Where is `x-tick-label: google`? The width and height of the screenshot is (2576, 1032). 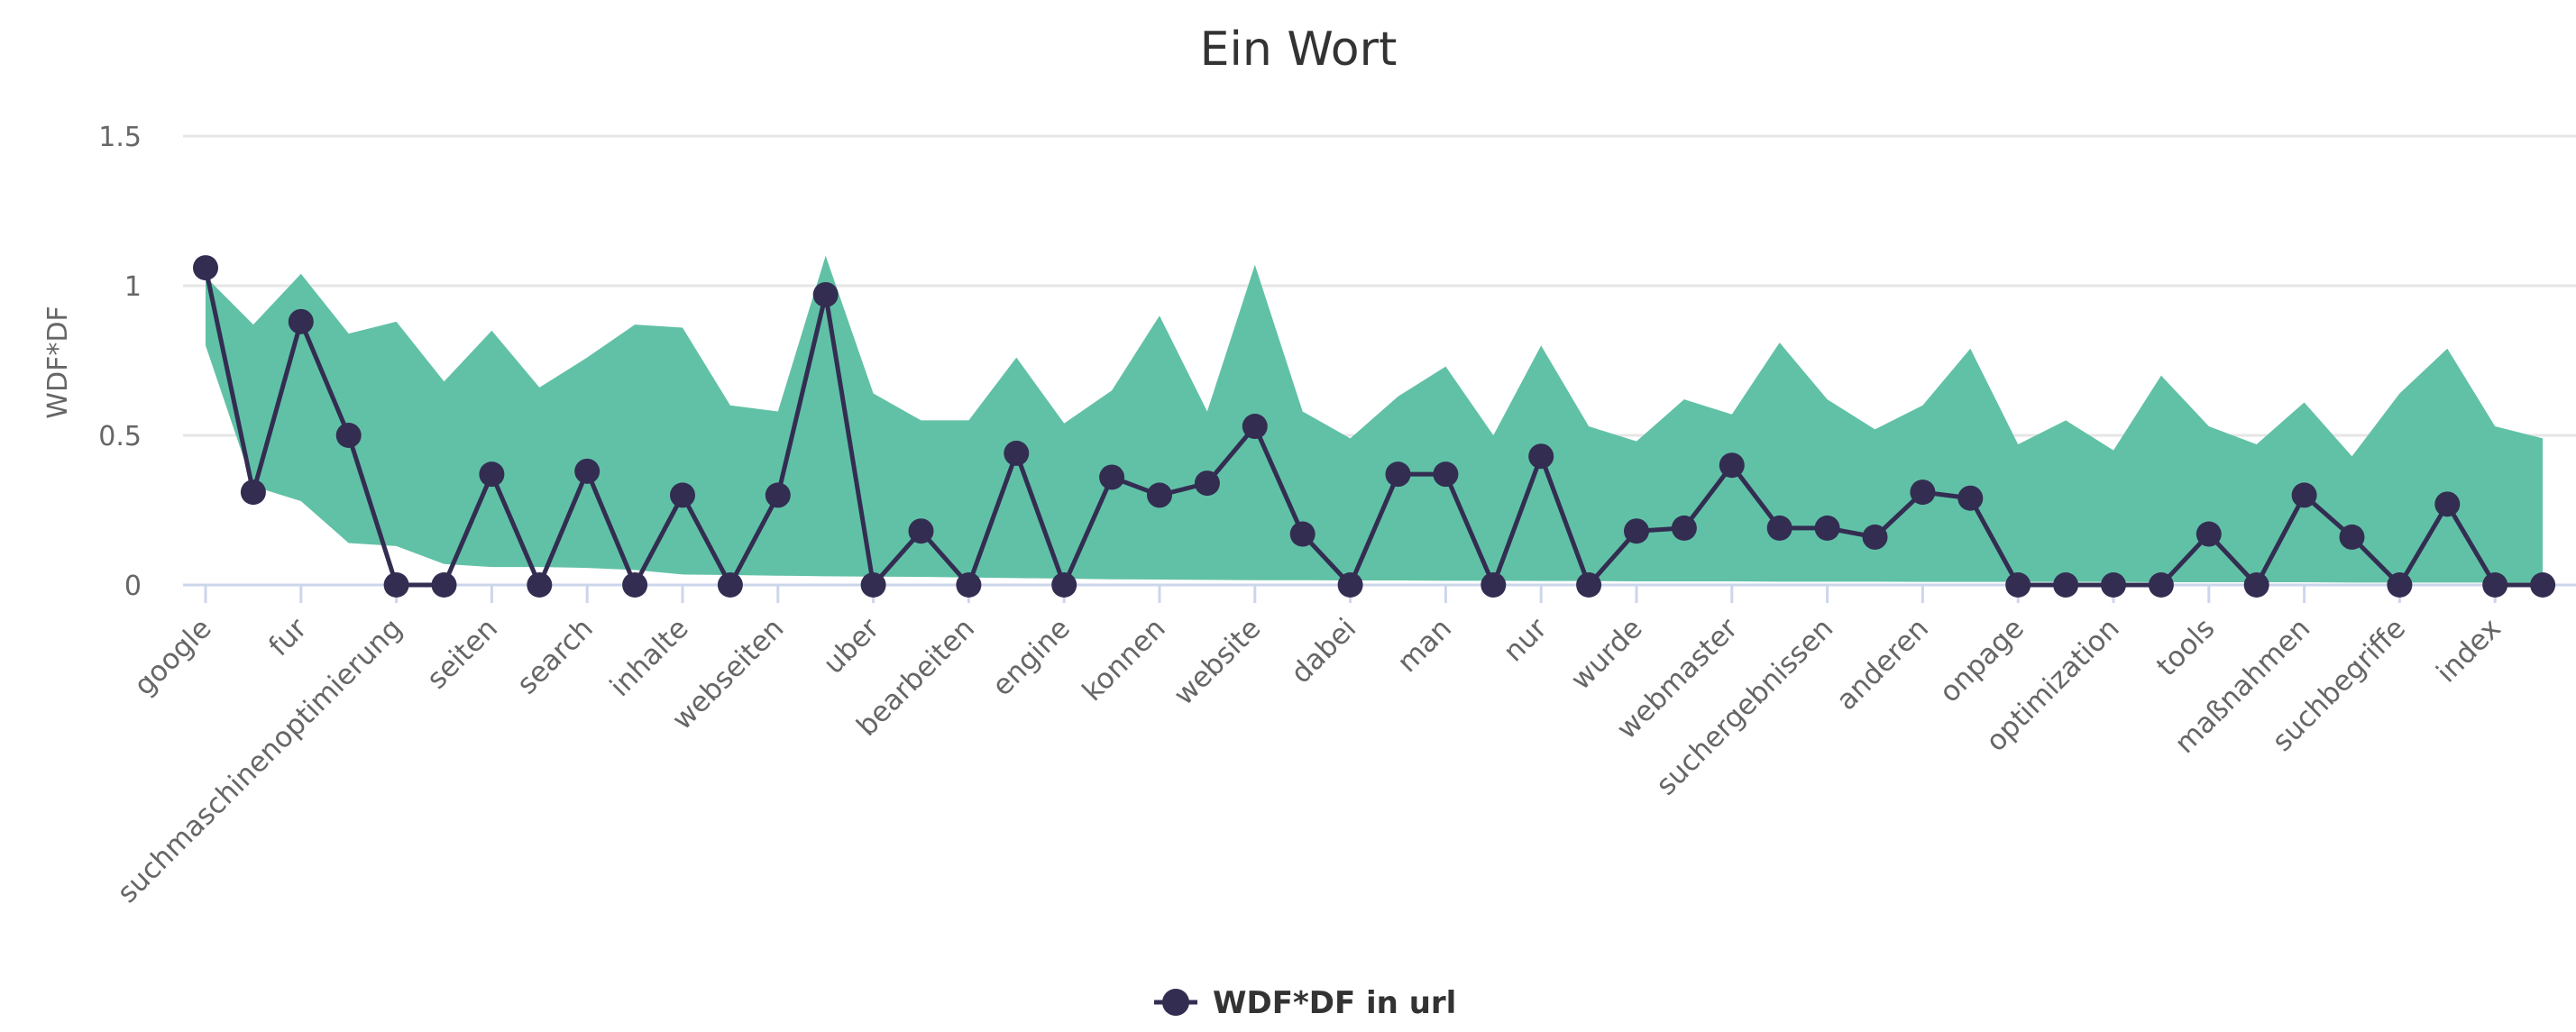
x-tick-label: google is located at coordinates (173, 657).